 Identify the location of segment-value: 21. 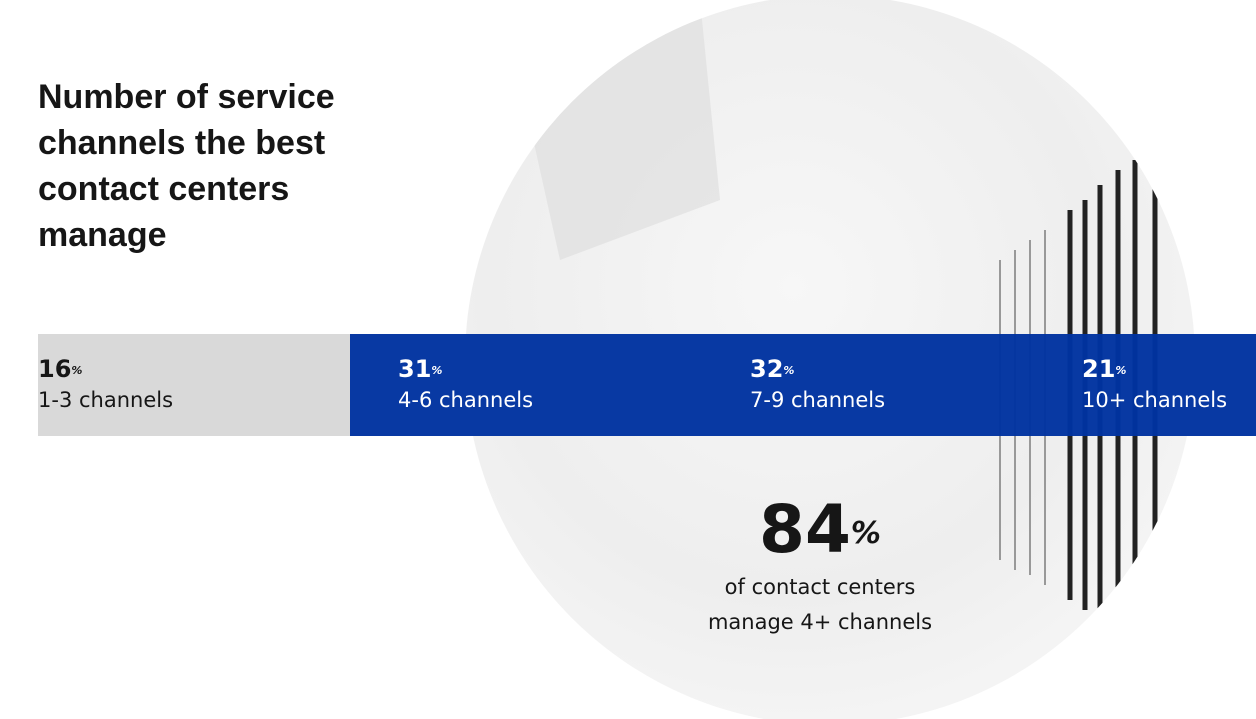
(1099, 369).